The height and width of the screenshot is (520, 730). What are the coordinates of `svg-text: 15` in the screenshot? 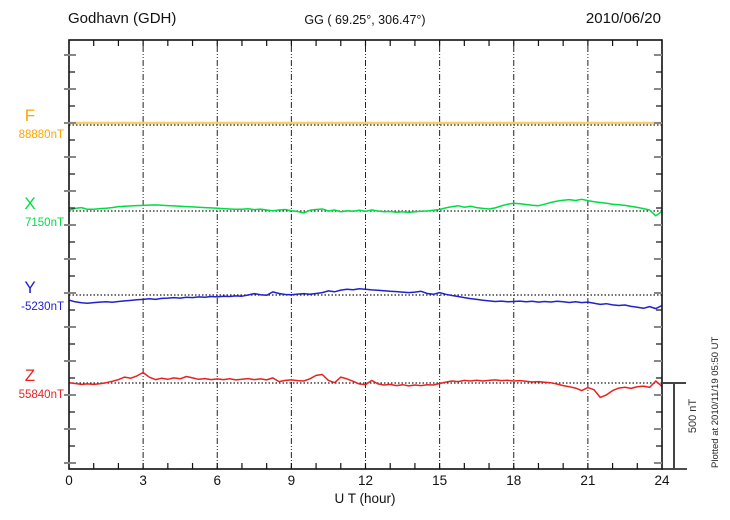 It's located at (439, 480).